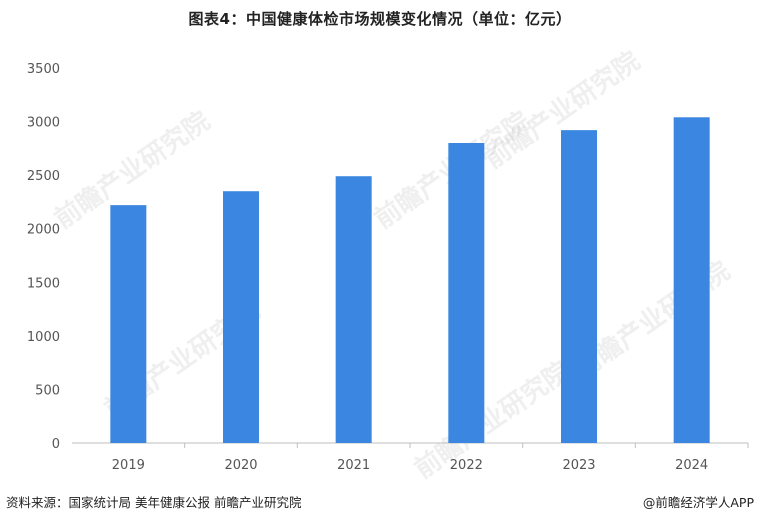  Describe the element at coordinates (128, 465) in the screenshot. I see `x-tick-label: 2019` at that location.